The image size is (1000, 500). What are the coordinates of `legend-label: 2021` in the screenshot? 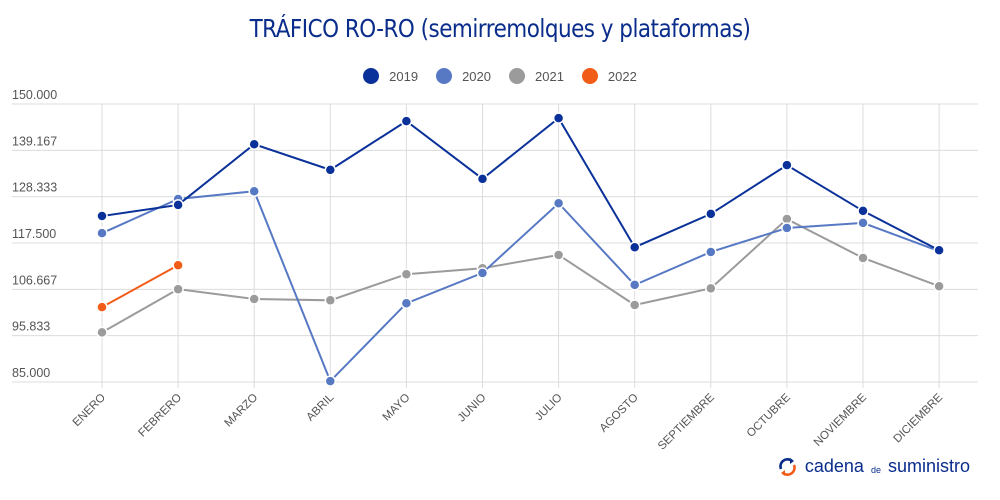 It's located at (549, 76).